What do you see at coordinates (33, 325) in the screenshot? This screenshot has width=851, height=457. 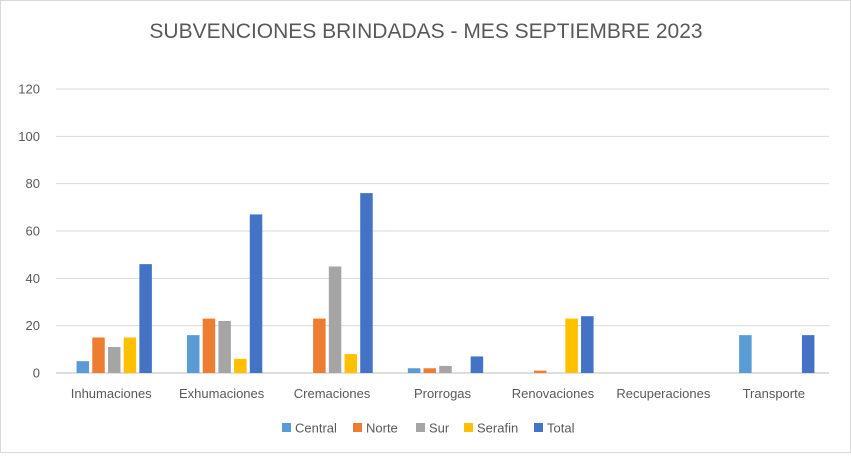 I see `y-tick-label: 20` at bounding box center [33, 325].